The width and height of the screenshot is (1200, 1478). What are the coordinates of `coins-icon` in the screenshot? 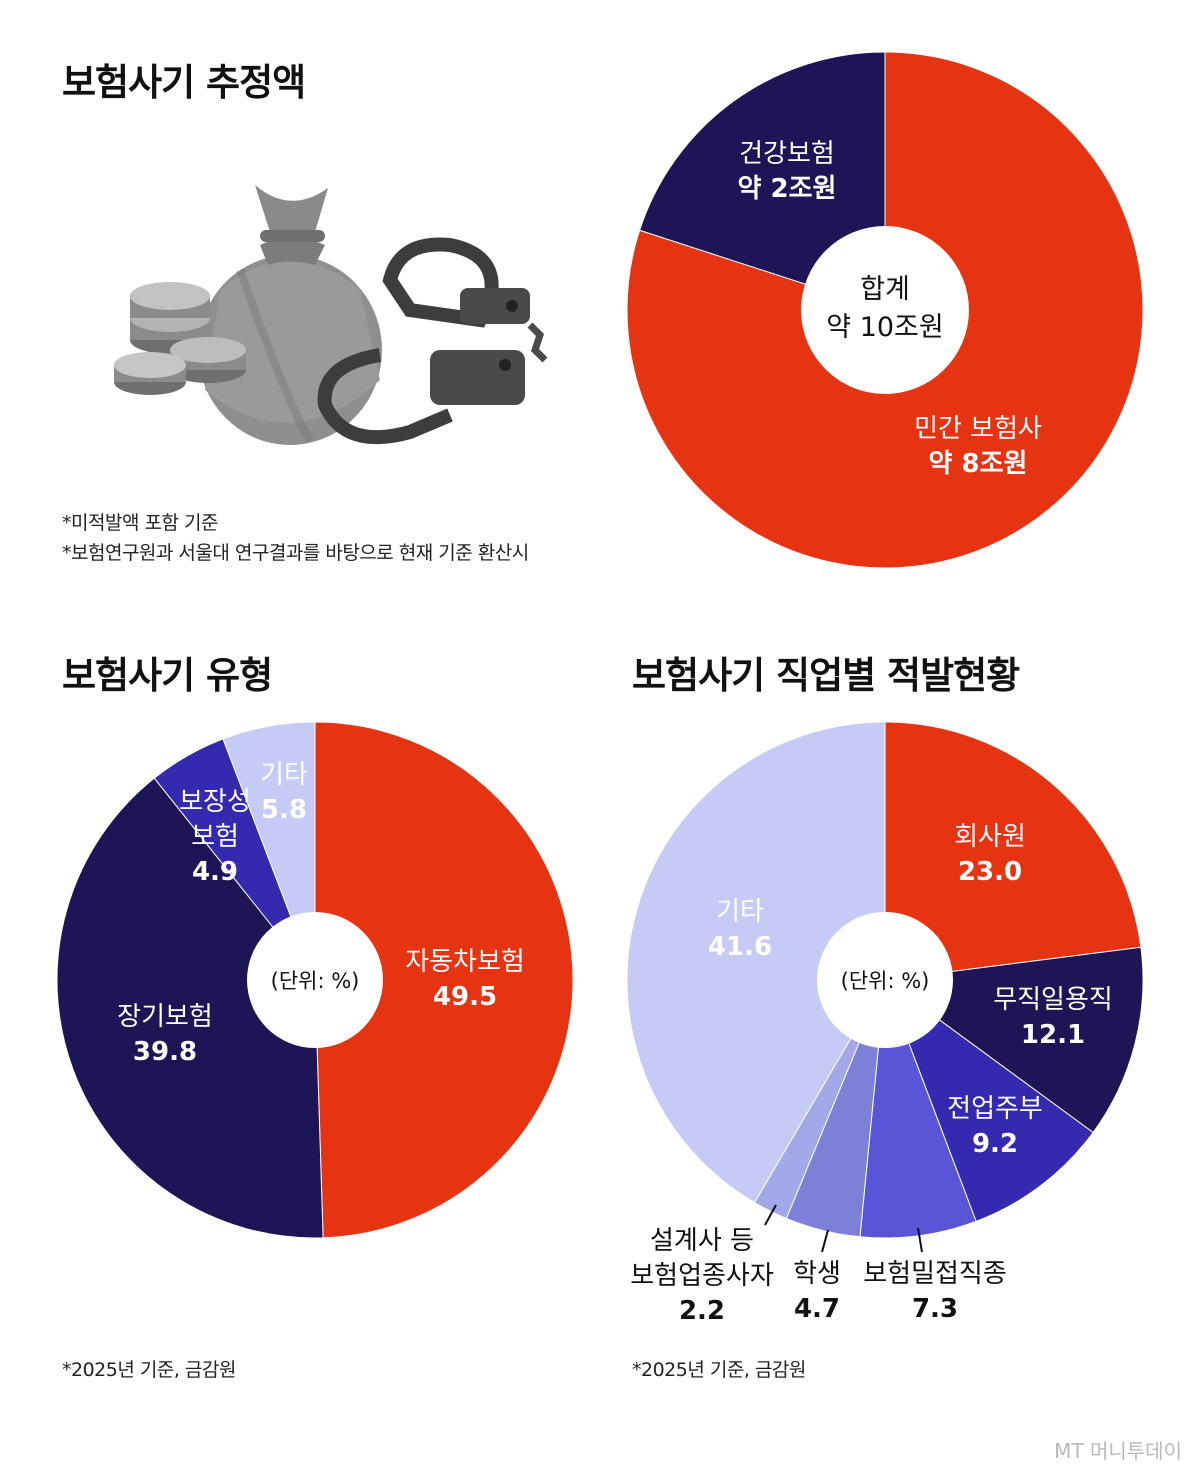 It's located at (180, 338).